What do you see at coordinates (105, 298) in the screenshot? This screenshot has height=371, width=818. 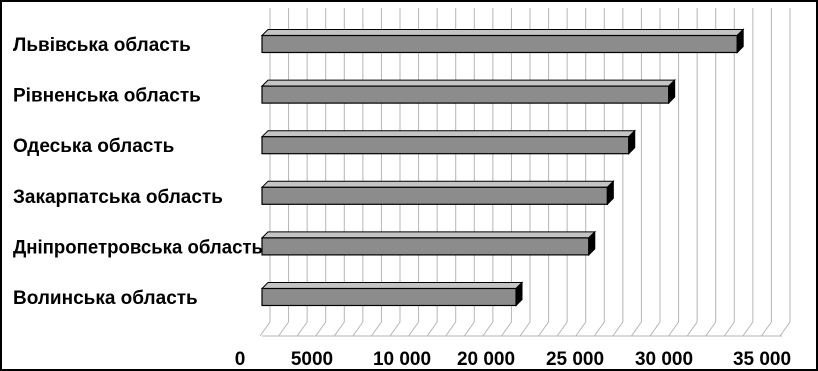 I see `category-label: Волинська область` at bounding box center [105, 298].